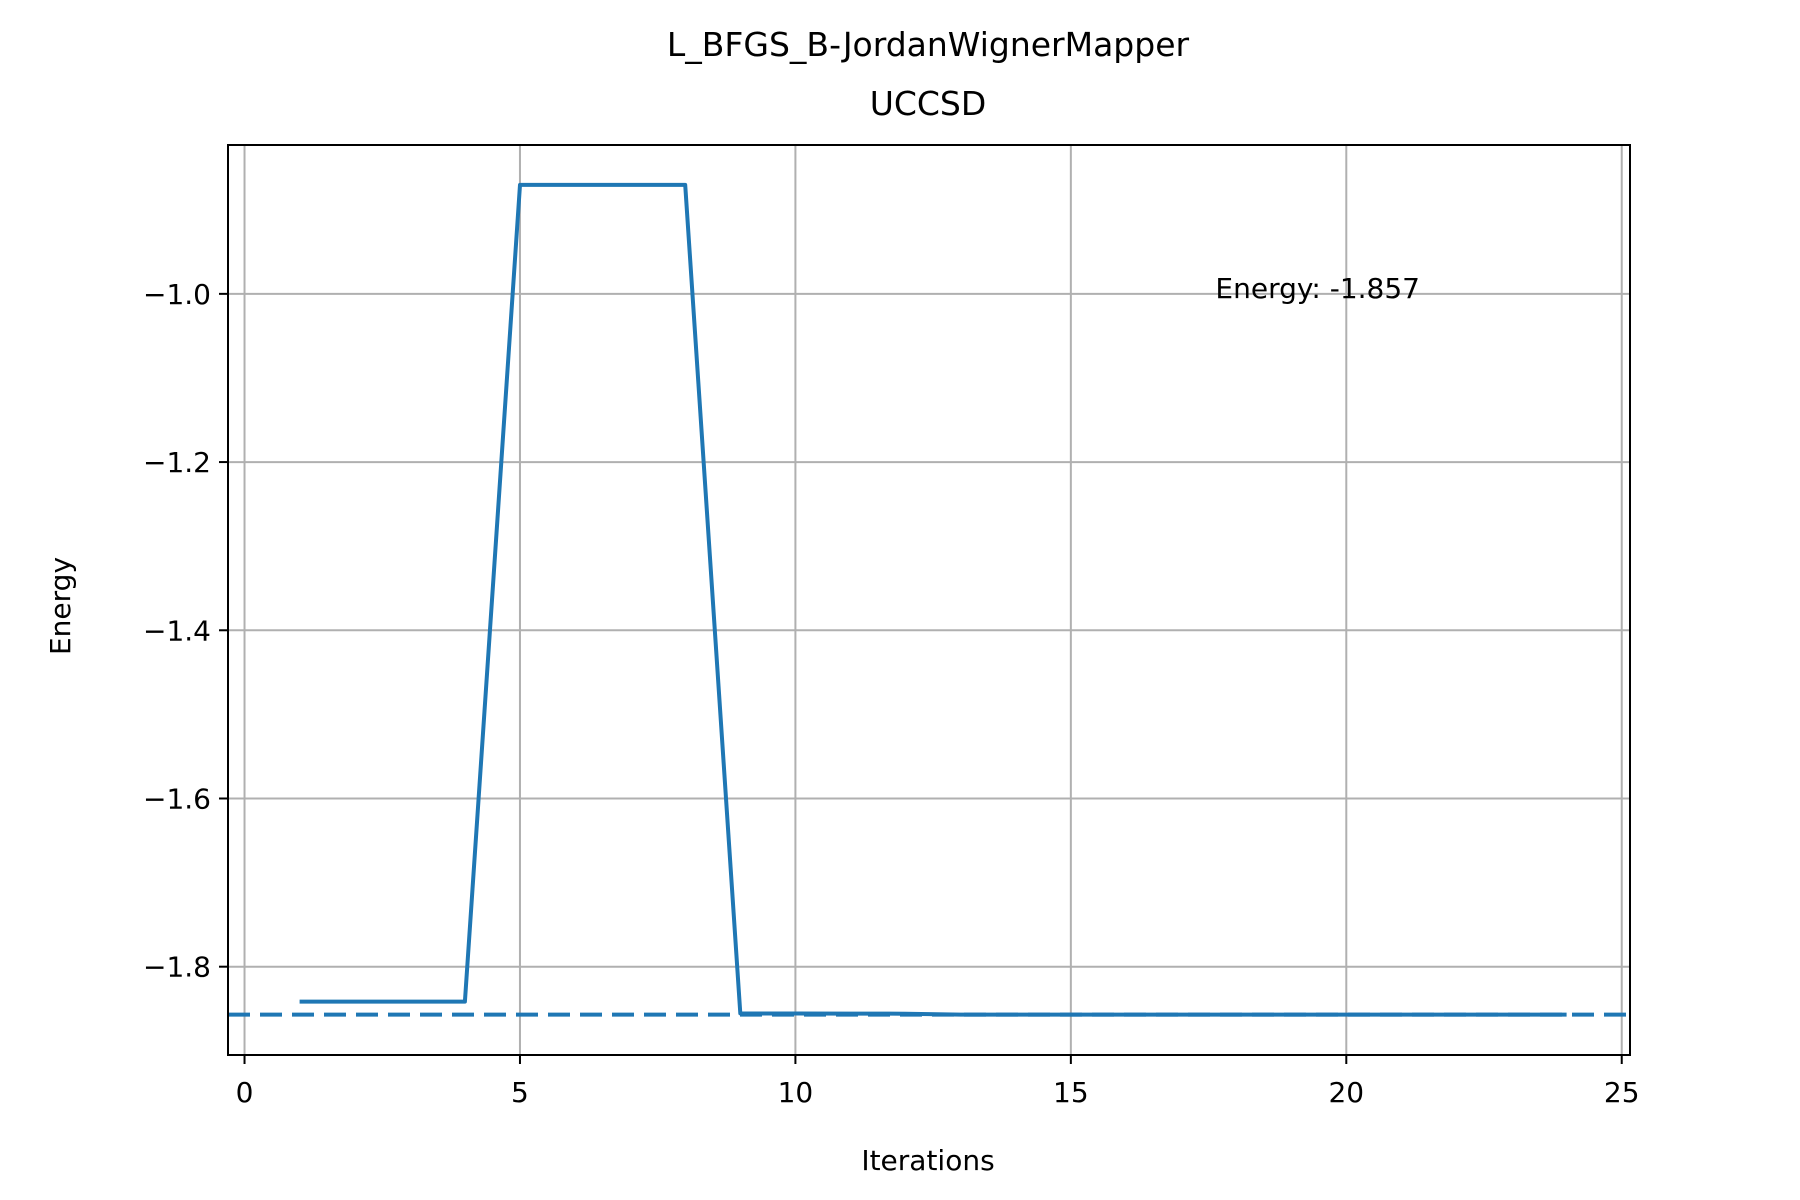 The image size is (1800, 1200). Describe the element at coordinates (928, 103) in the screenshot. I see `chart-subtitle: UCCSD` at that location.